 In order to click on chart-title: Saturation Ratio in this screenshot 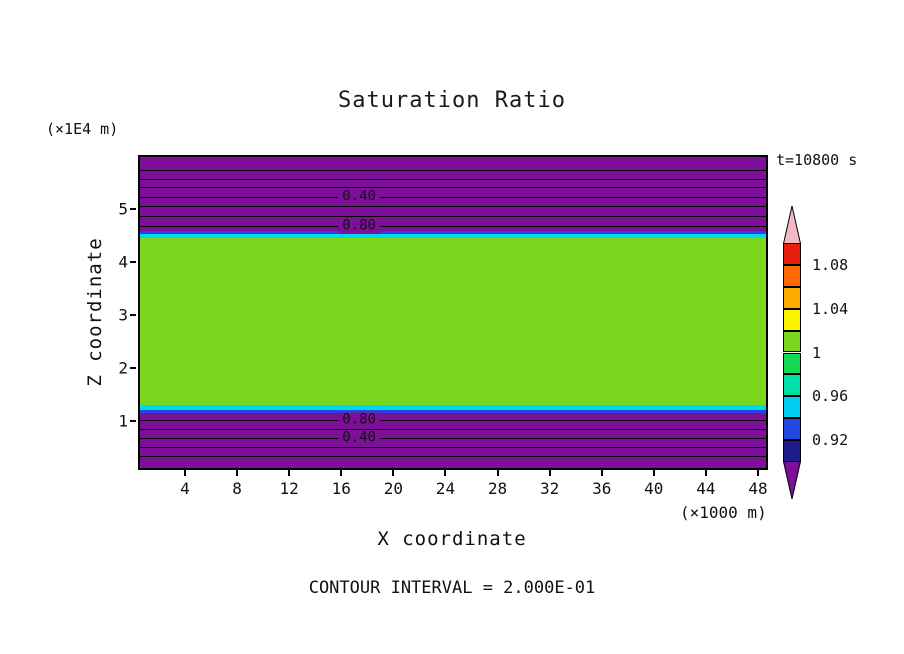, I will do `click(452, 100)`.